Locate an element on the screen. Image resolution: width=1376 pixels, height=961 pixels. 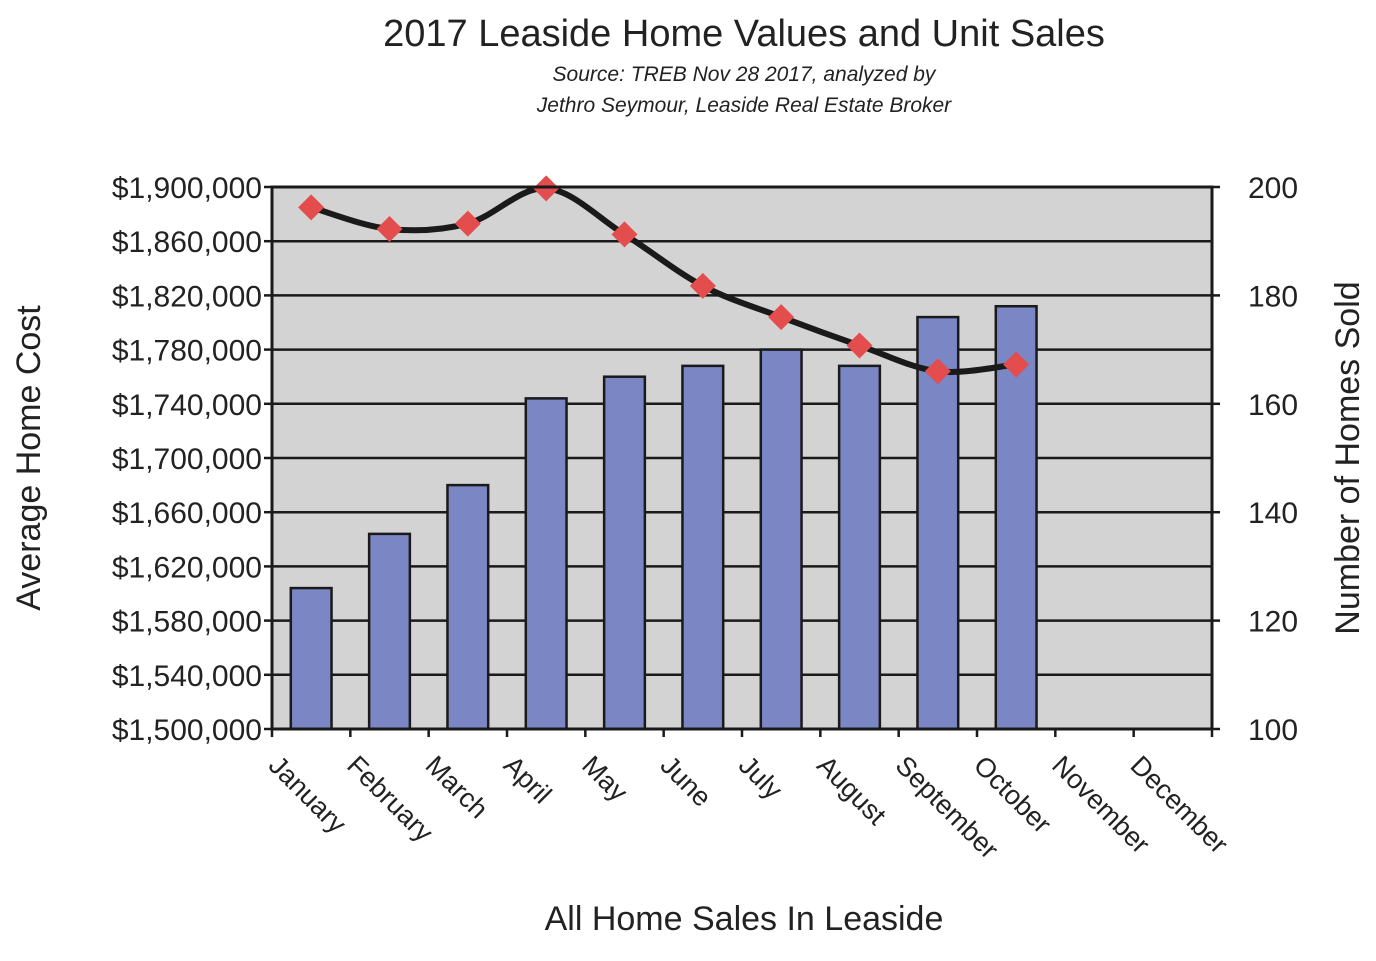
left-tick-label: $1,780,000 is located at coordinates (187, 351).